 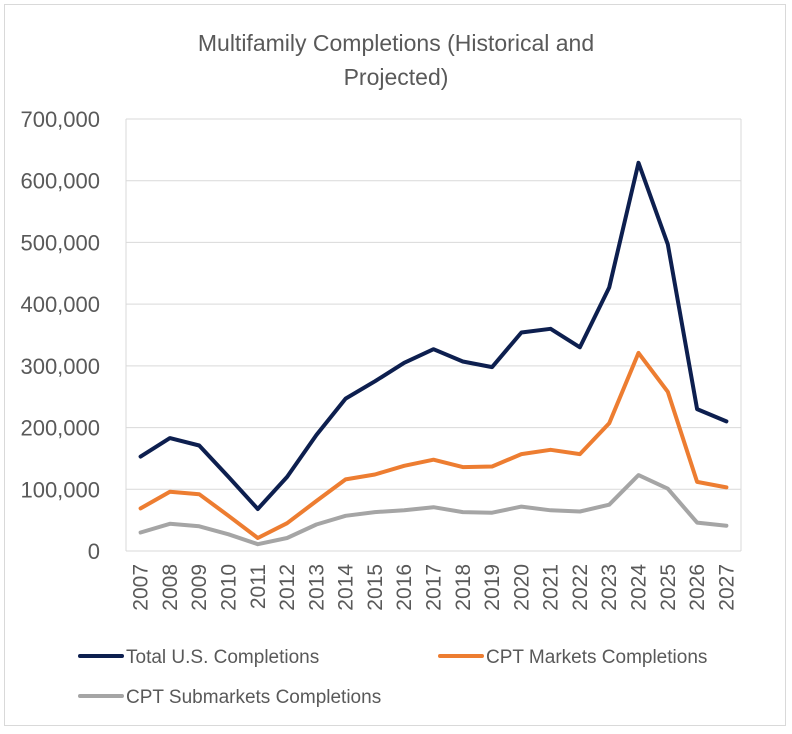 I want to click on legend-label-1: Total U.S. Completions, so click(x=222, y=657).